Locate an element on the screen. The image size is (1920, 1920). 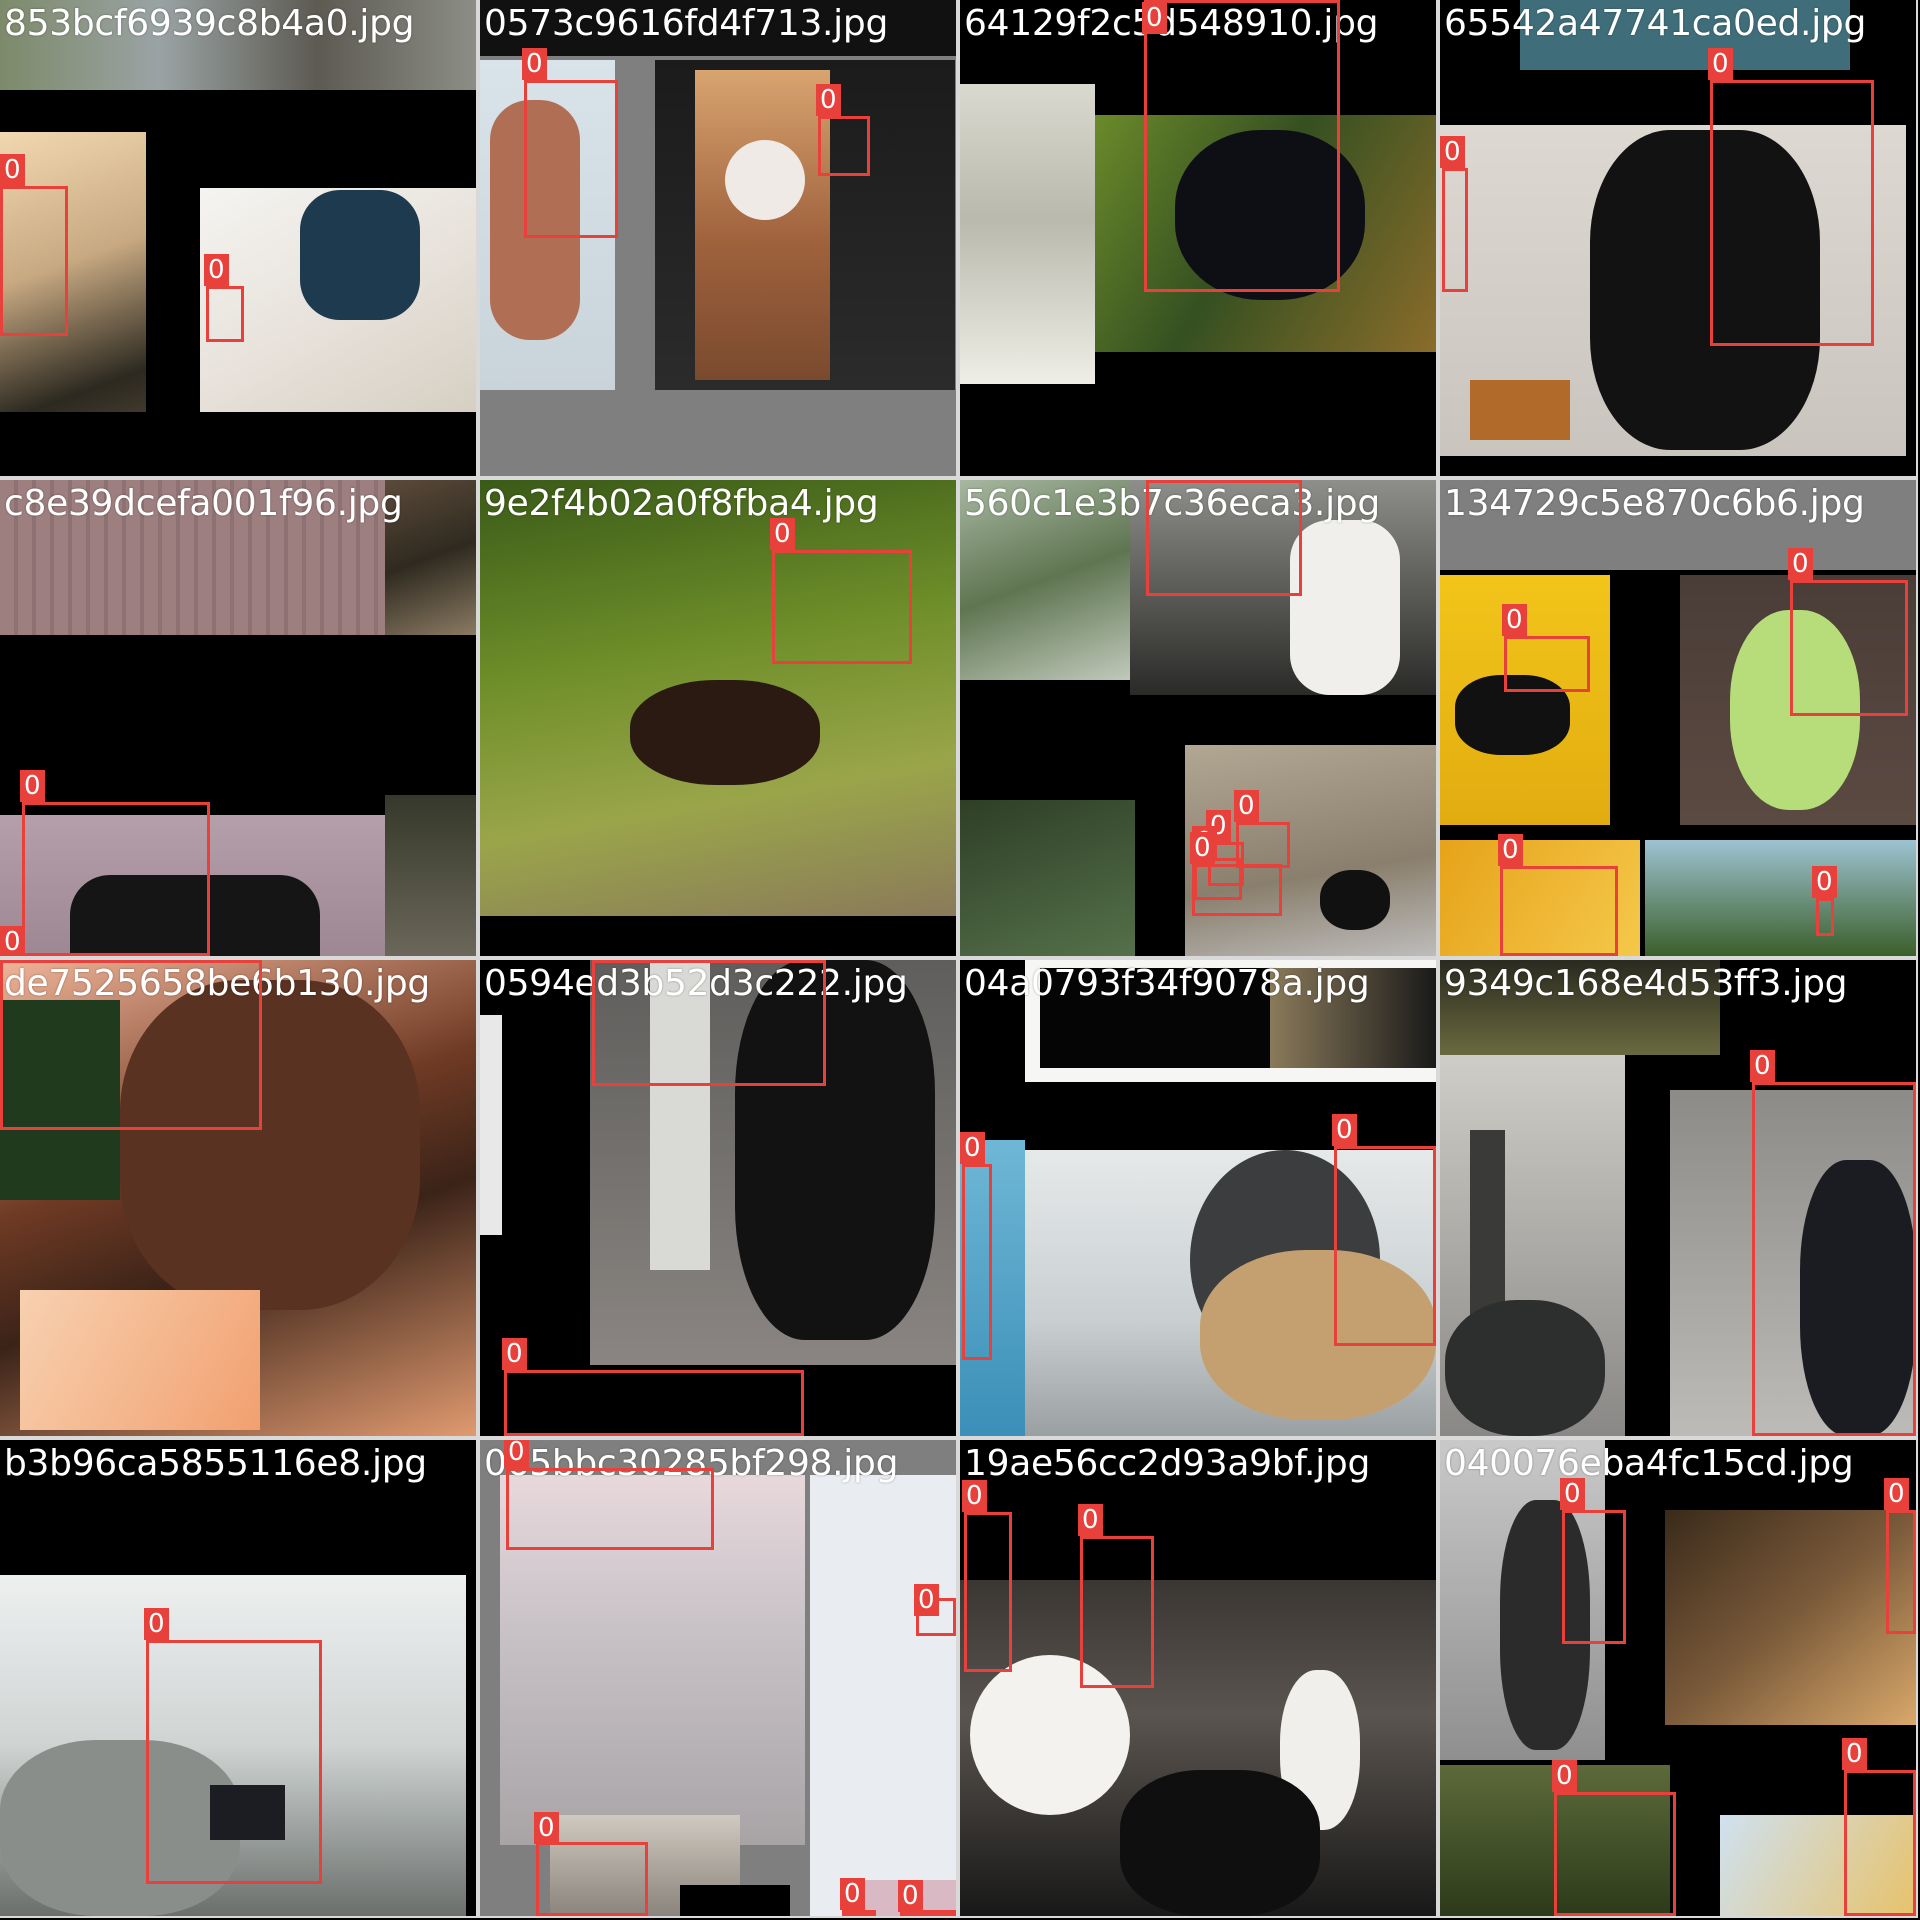
tile-14: 19ae56cc2d93a9bf.jpg 0 0 is located at coordinates (1198, 1678).